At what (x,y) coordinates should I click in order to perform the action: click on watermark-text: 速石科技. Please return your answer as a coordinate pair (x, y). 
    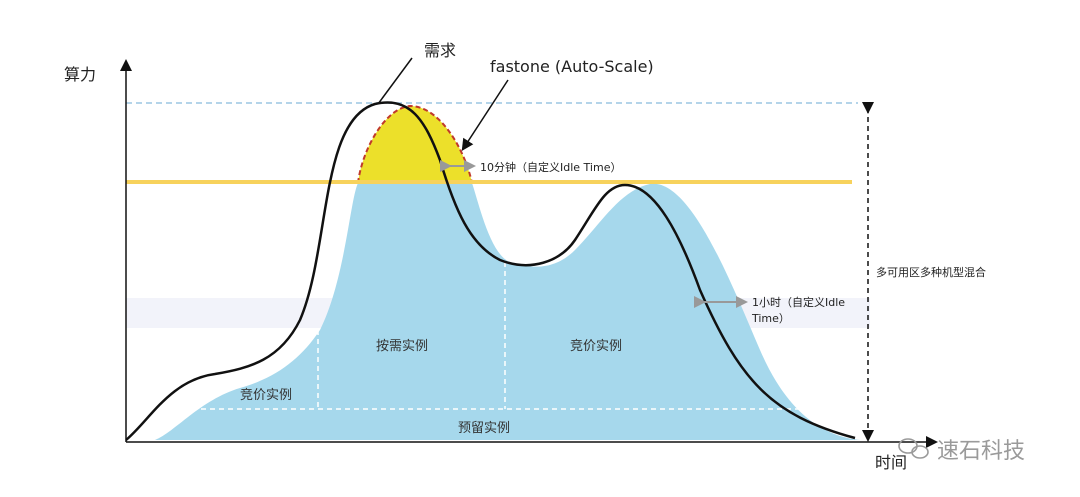
    Looking at the image, I should click on (981, 451).